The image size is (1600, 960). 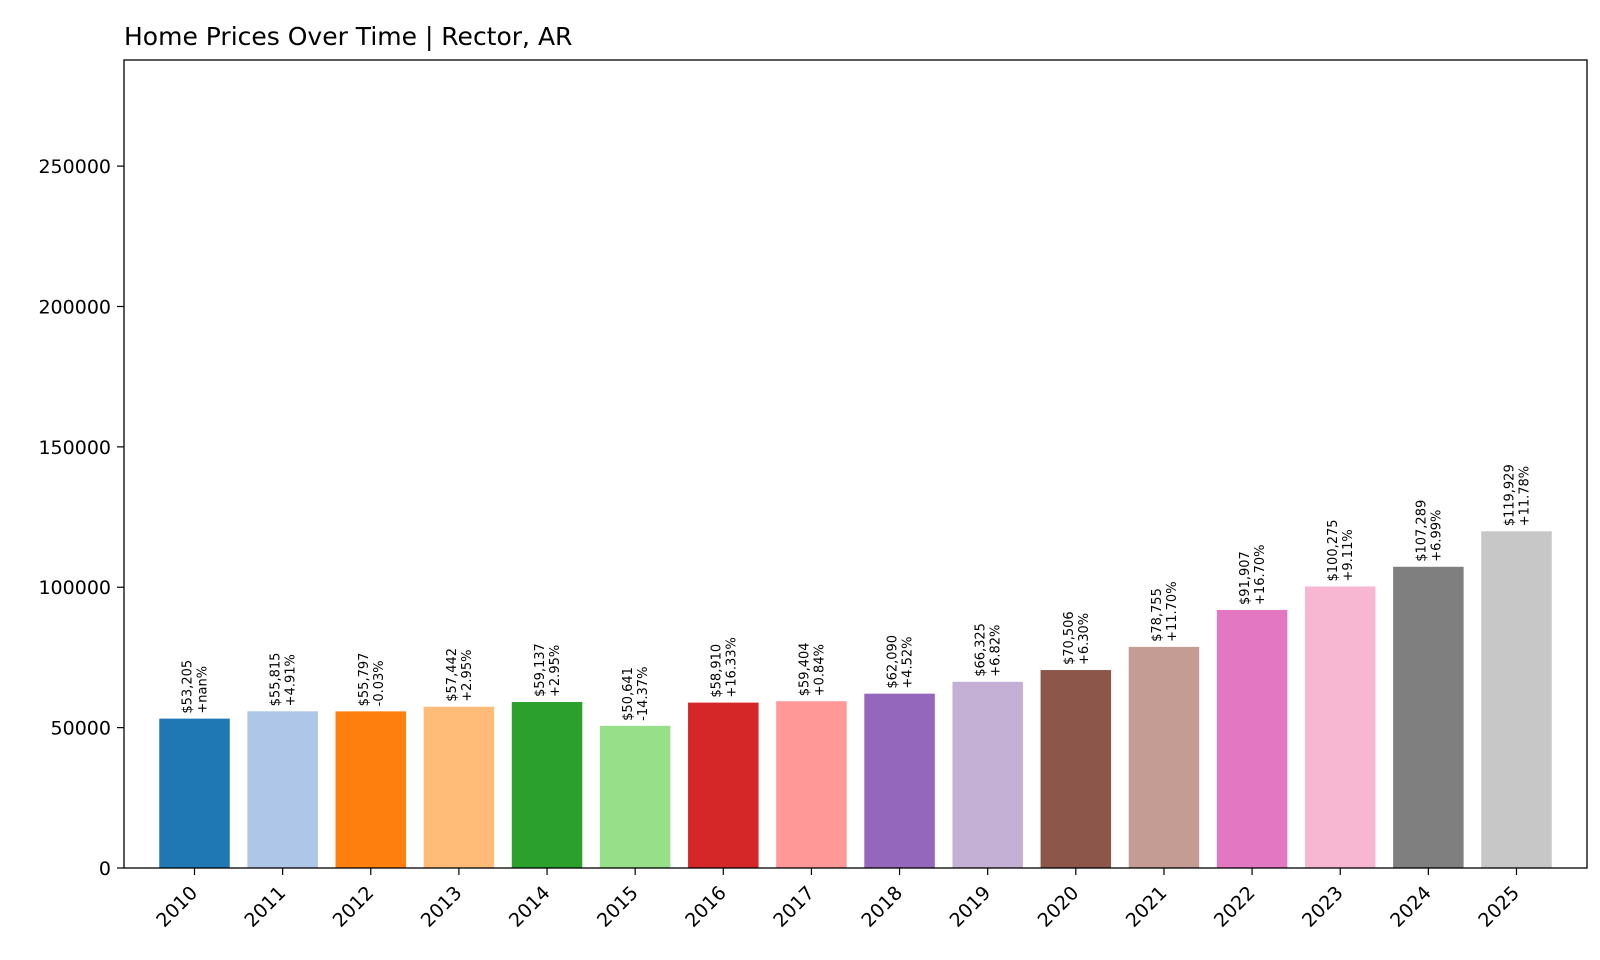 What do you see at coordinates (794, 907) in the screenshot?
I see `x-tick-label-2017: 2017` at bounding box center [794, 907].